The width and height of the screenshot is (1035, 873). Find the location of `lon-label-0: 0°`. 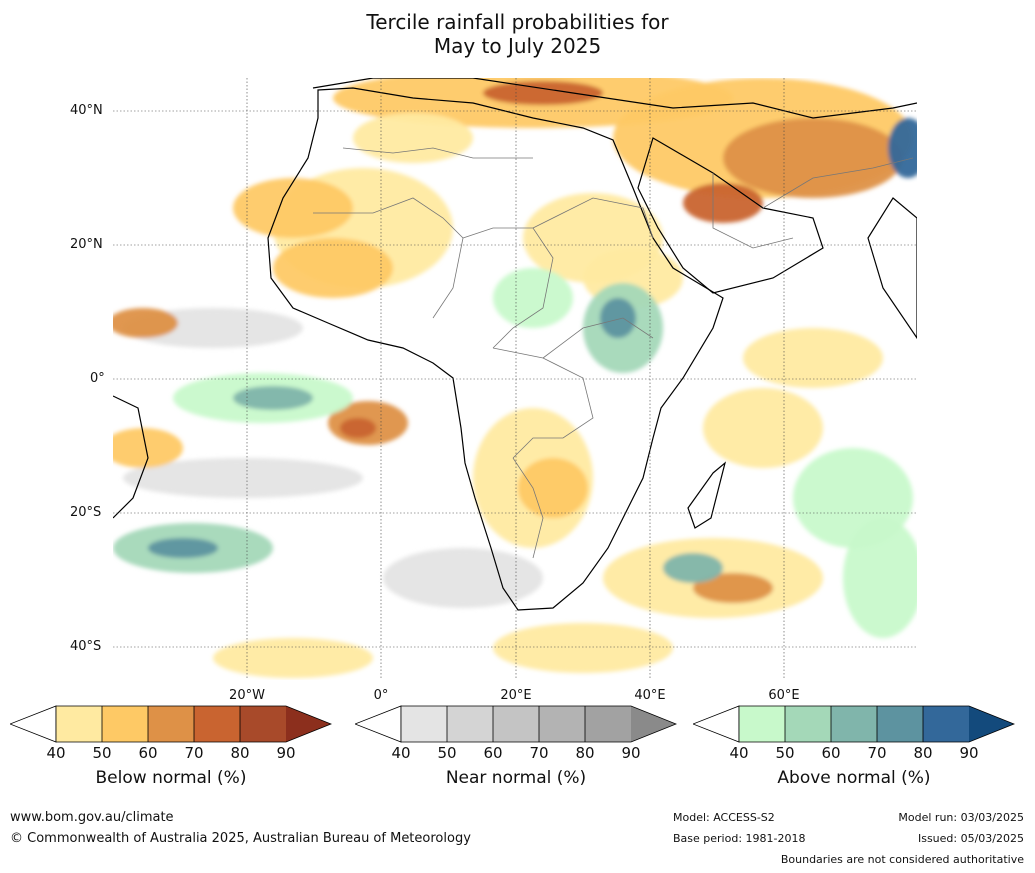

lon-label-0: 0° is located at coordinates (381, 695).